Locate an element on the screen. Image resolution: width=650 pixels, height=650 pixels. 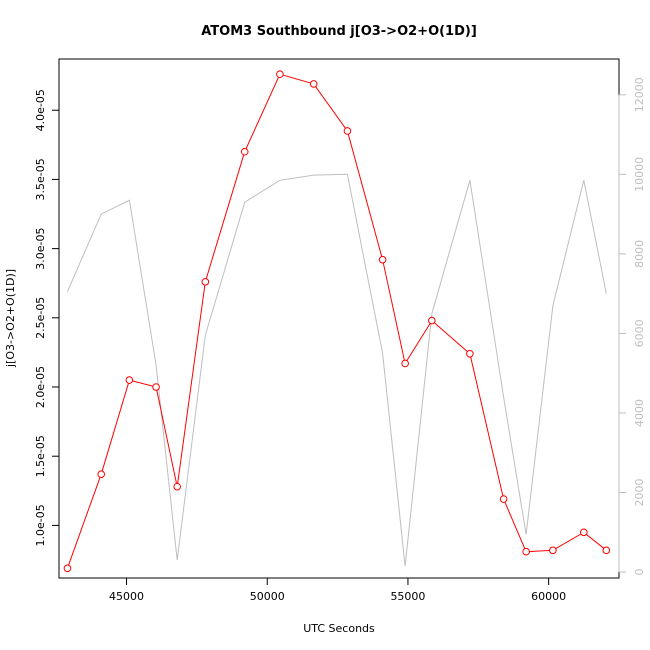
y2-tick-label: 8000 is located at coordinates (639, 254).